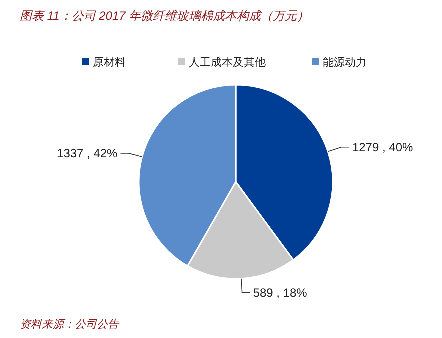  What do you see at coordinates (227, 62) in the screenshot?
I see `legend-label: 人工成本及其他` at bounding box center [227, 62].